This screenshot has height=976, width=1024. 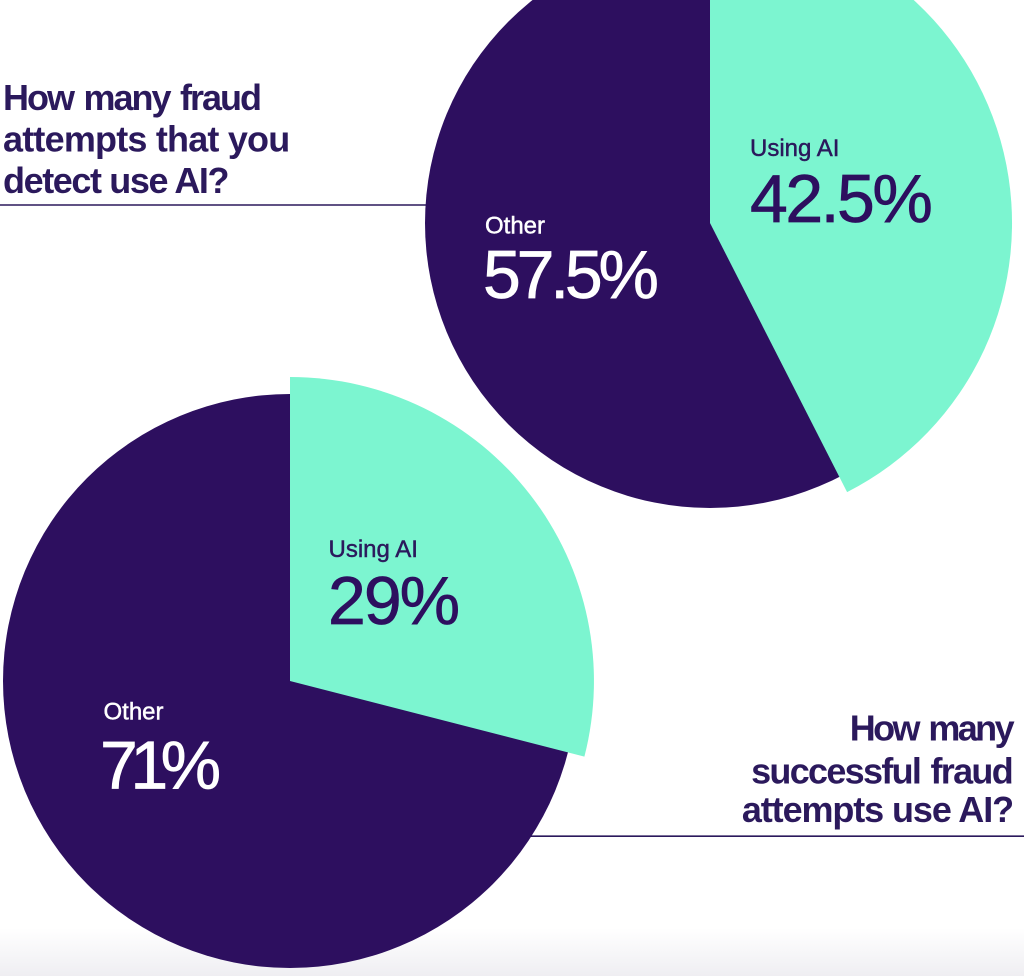 I want to click on svg-text: 29%, so click(x=393, y=601).